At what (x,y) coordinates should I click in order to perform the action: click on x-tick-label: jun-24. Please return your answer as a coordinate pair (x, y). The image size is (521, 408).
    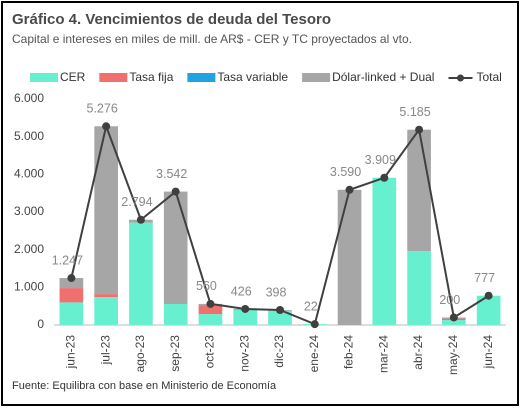
    Looking at the image, I should click on (488, 352).